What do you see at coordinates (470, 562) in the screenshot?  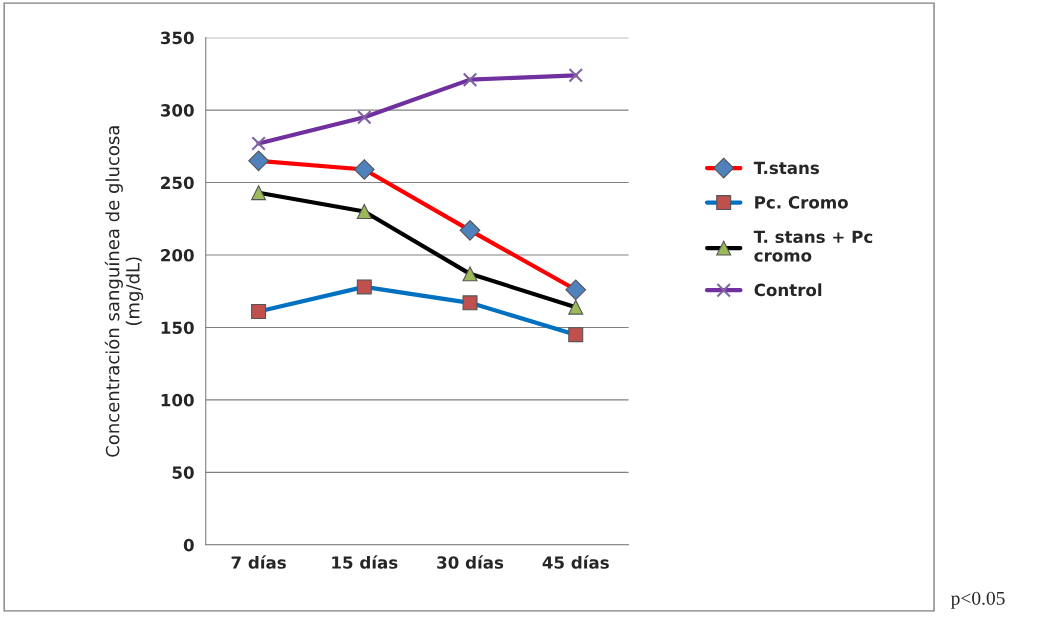 I see `x-tick-label: 30 días` at bounding box center [470, 562].